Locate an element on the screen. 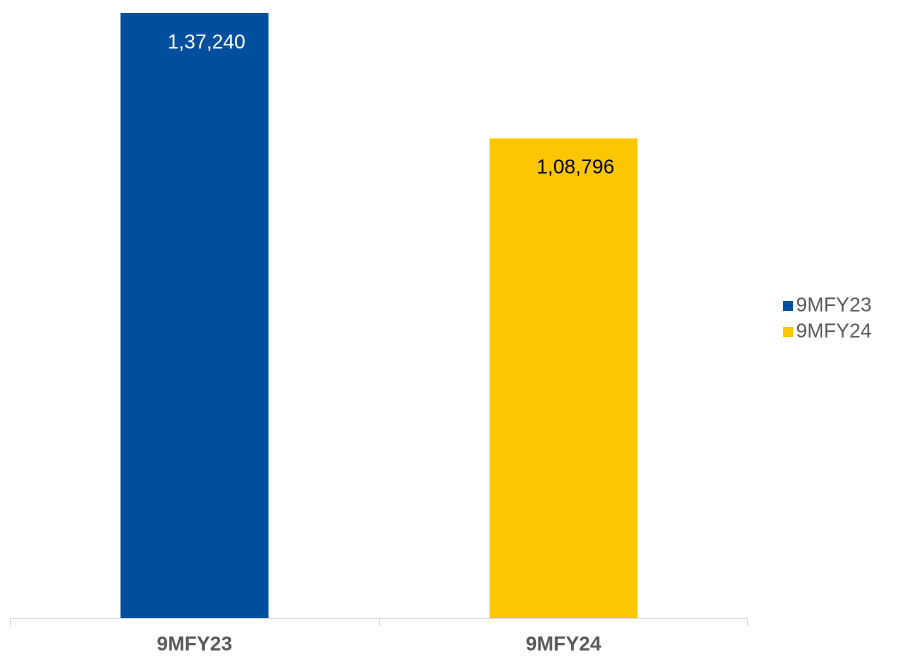  data-label: 1,37,240 is located at coordinates (207, 42).